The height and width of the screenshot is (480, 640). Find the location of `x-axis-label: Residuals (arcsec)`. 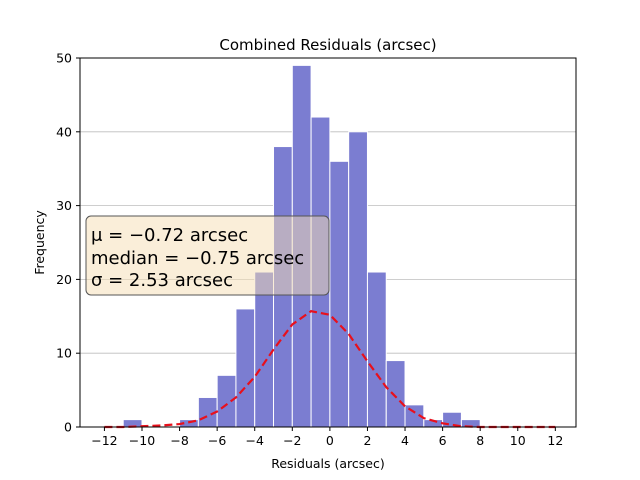

x-axis-label: Residuals (arcsec) is located at coordinates (328, 463).